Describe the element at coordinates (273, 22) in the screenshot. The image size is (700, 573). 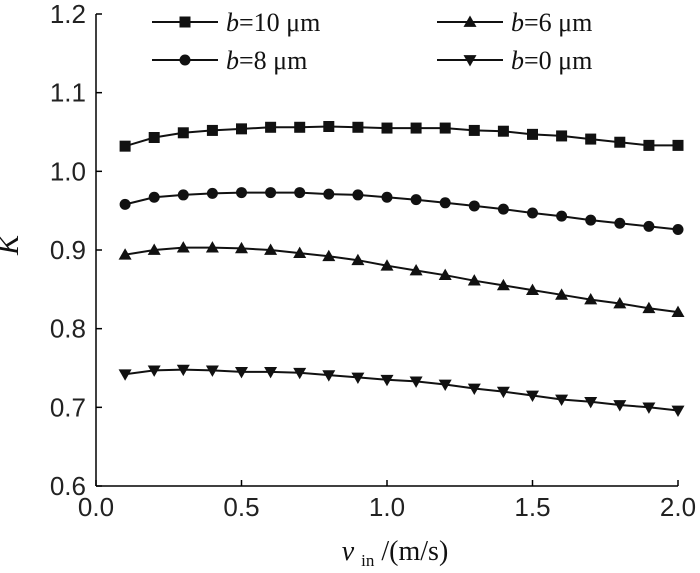
I see `legend-label: b=10 μm` at that location.